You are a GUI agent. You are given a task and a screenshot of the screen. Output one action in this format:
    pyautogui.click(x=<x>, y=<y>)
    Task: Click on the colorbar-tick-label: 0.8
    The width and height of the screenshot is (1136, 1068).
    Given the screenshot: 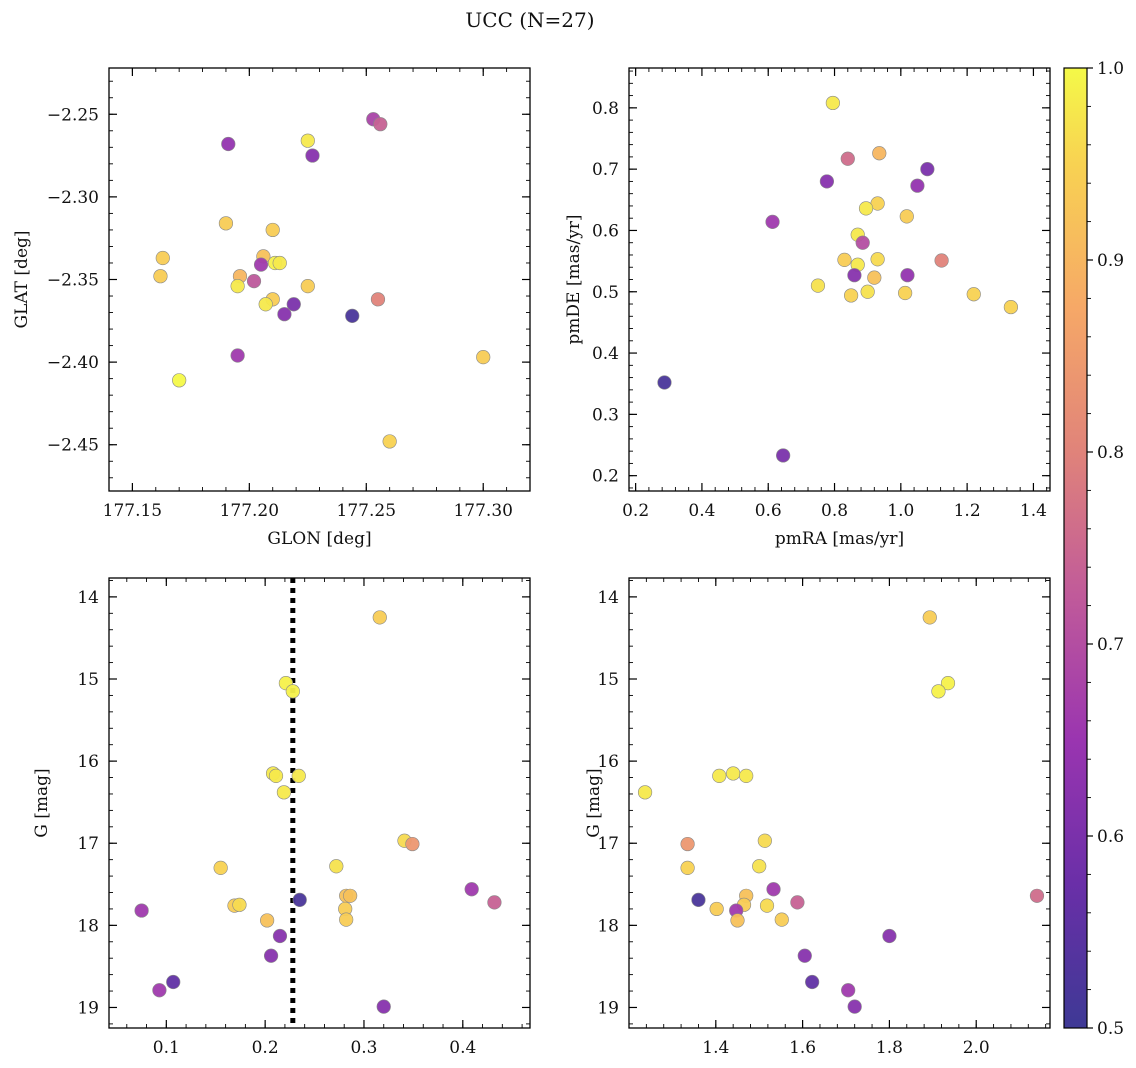 What is the action you would take?
    pyautogui.click(x=1110, y=453)
    